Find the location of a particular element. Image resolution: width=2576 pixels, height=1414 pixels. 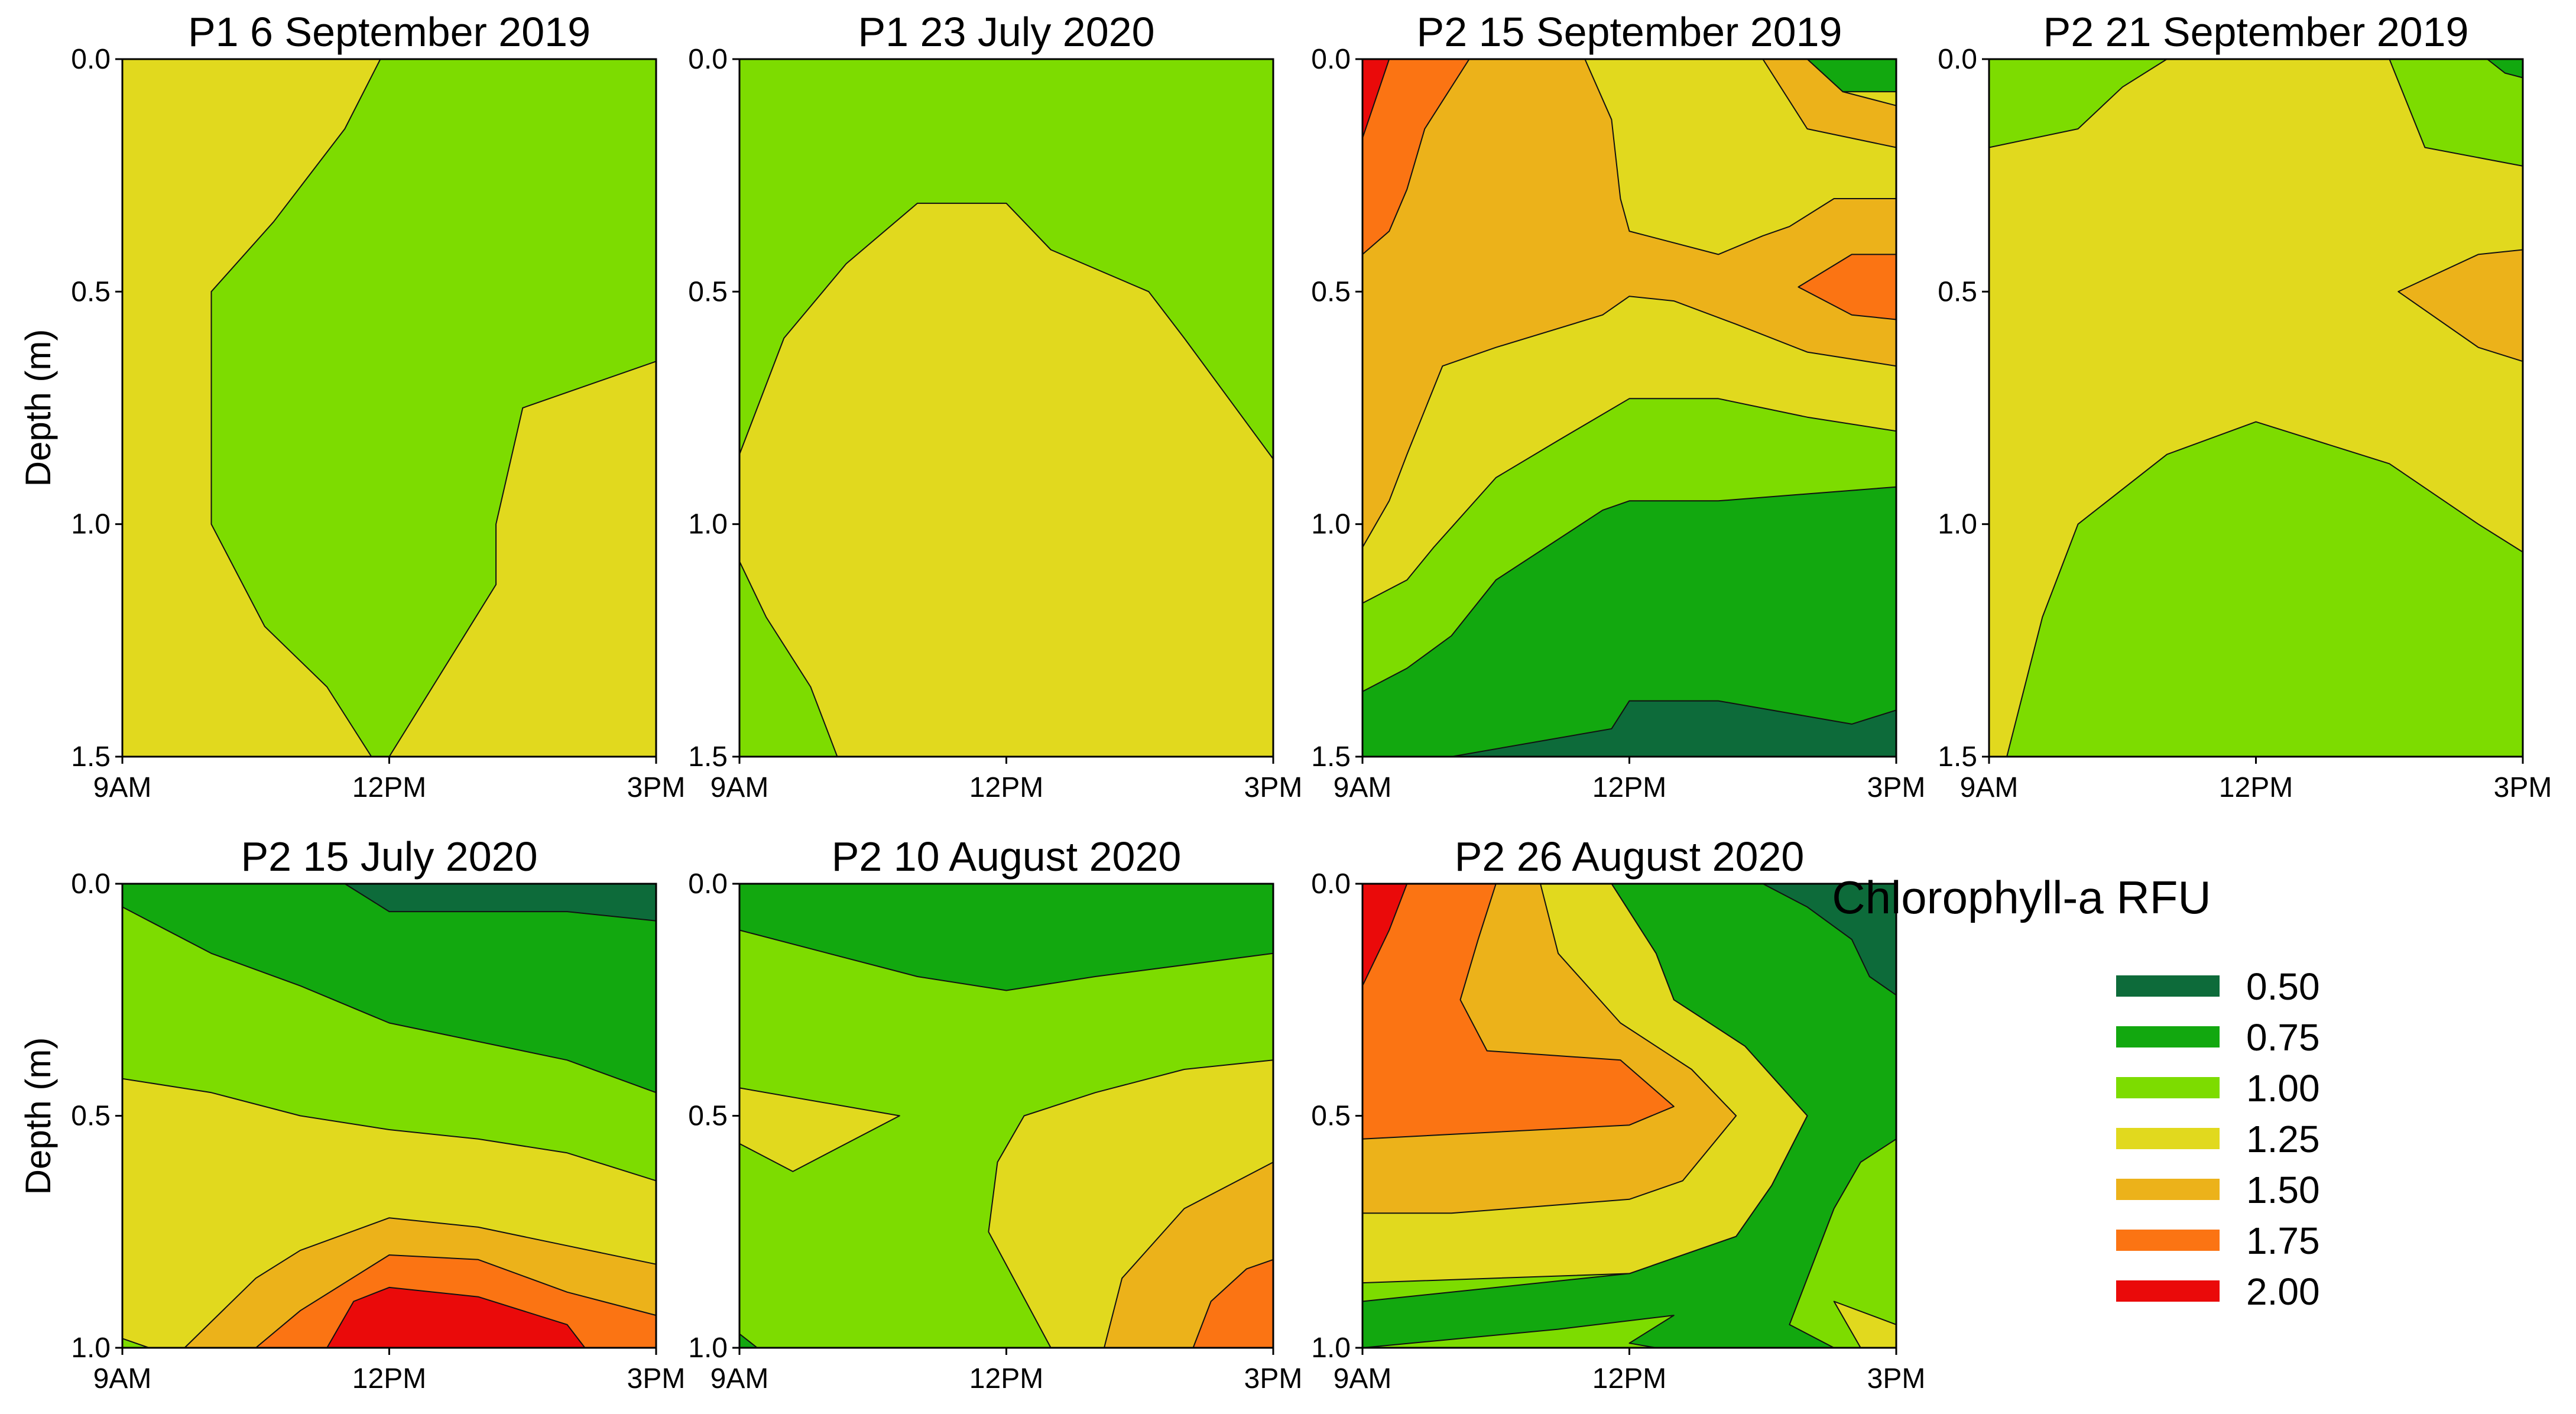

legend-entry: 1.00 is located at coordinates (2218, 1088).